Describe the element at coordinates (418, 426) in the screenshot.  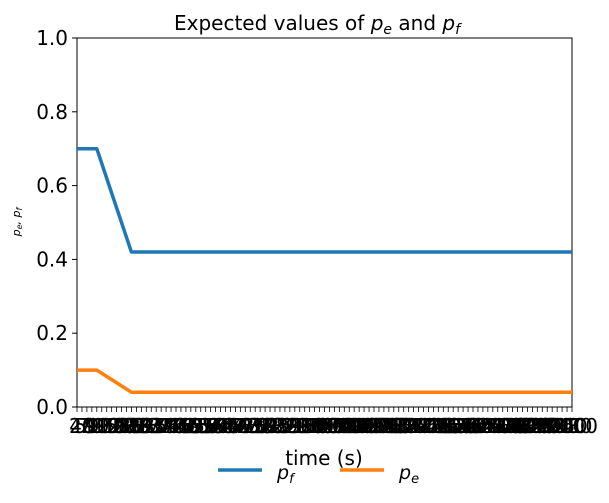
I see `x-tick-label: 1386` at that location.